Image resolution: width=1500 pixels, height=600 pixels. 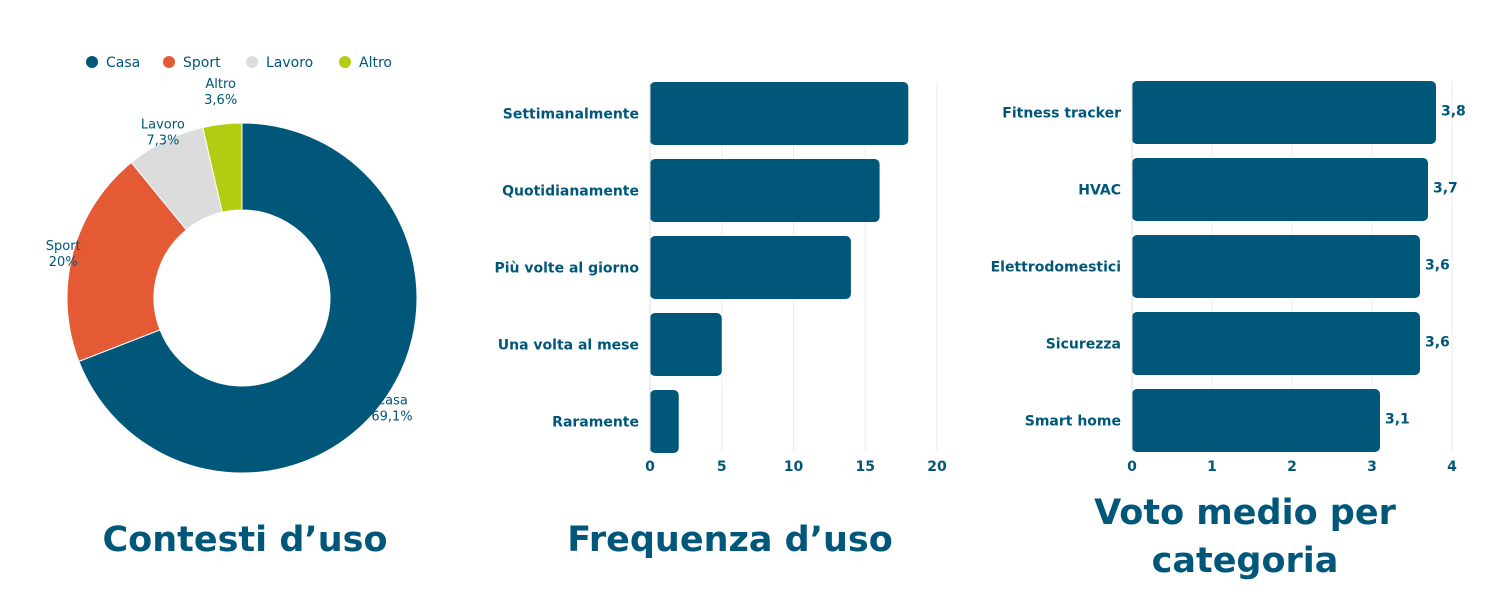 I want to click on voto-value-label: 3,1, so click(x=1397, y=420).